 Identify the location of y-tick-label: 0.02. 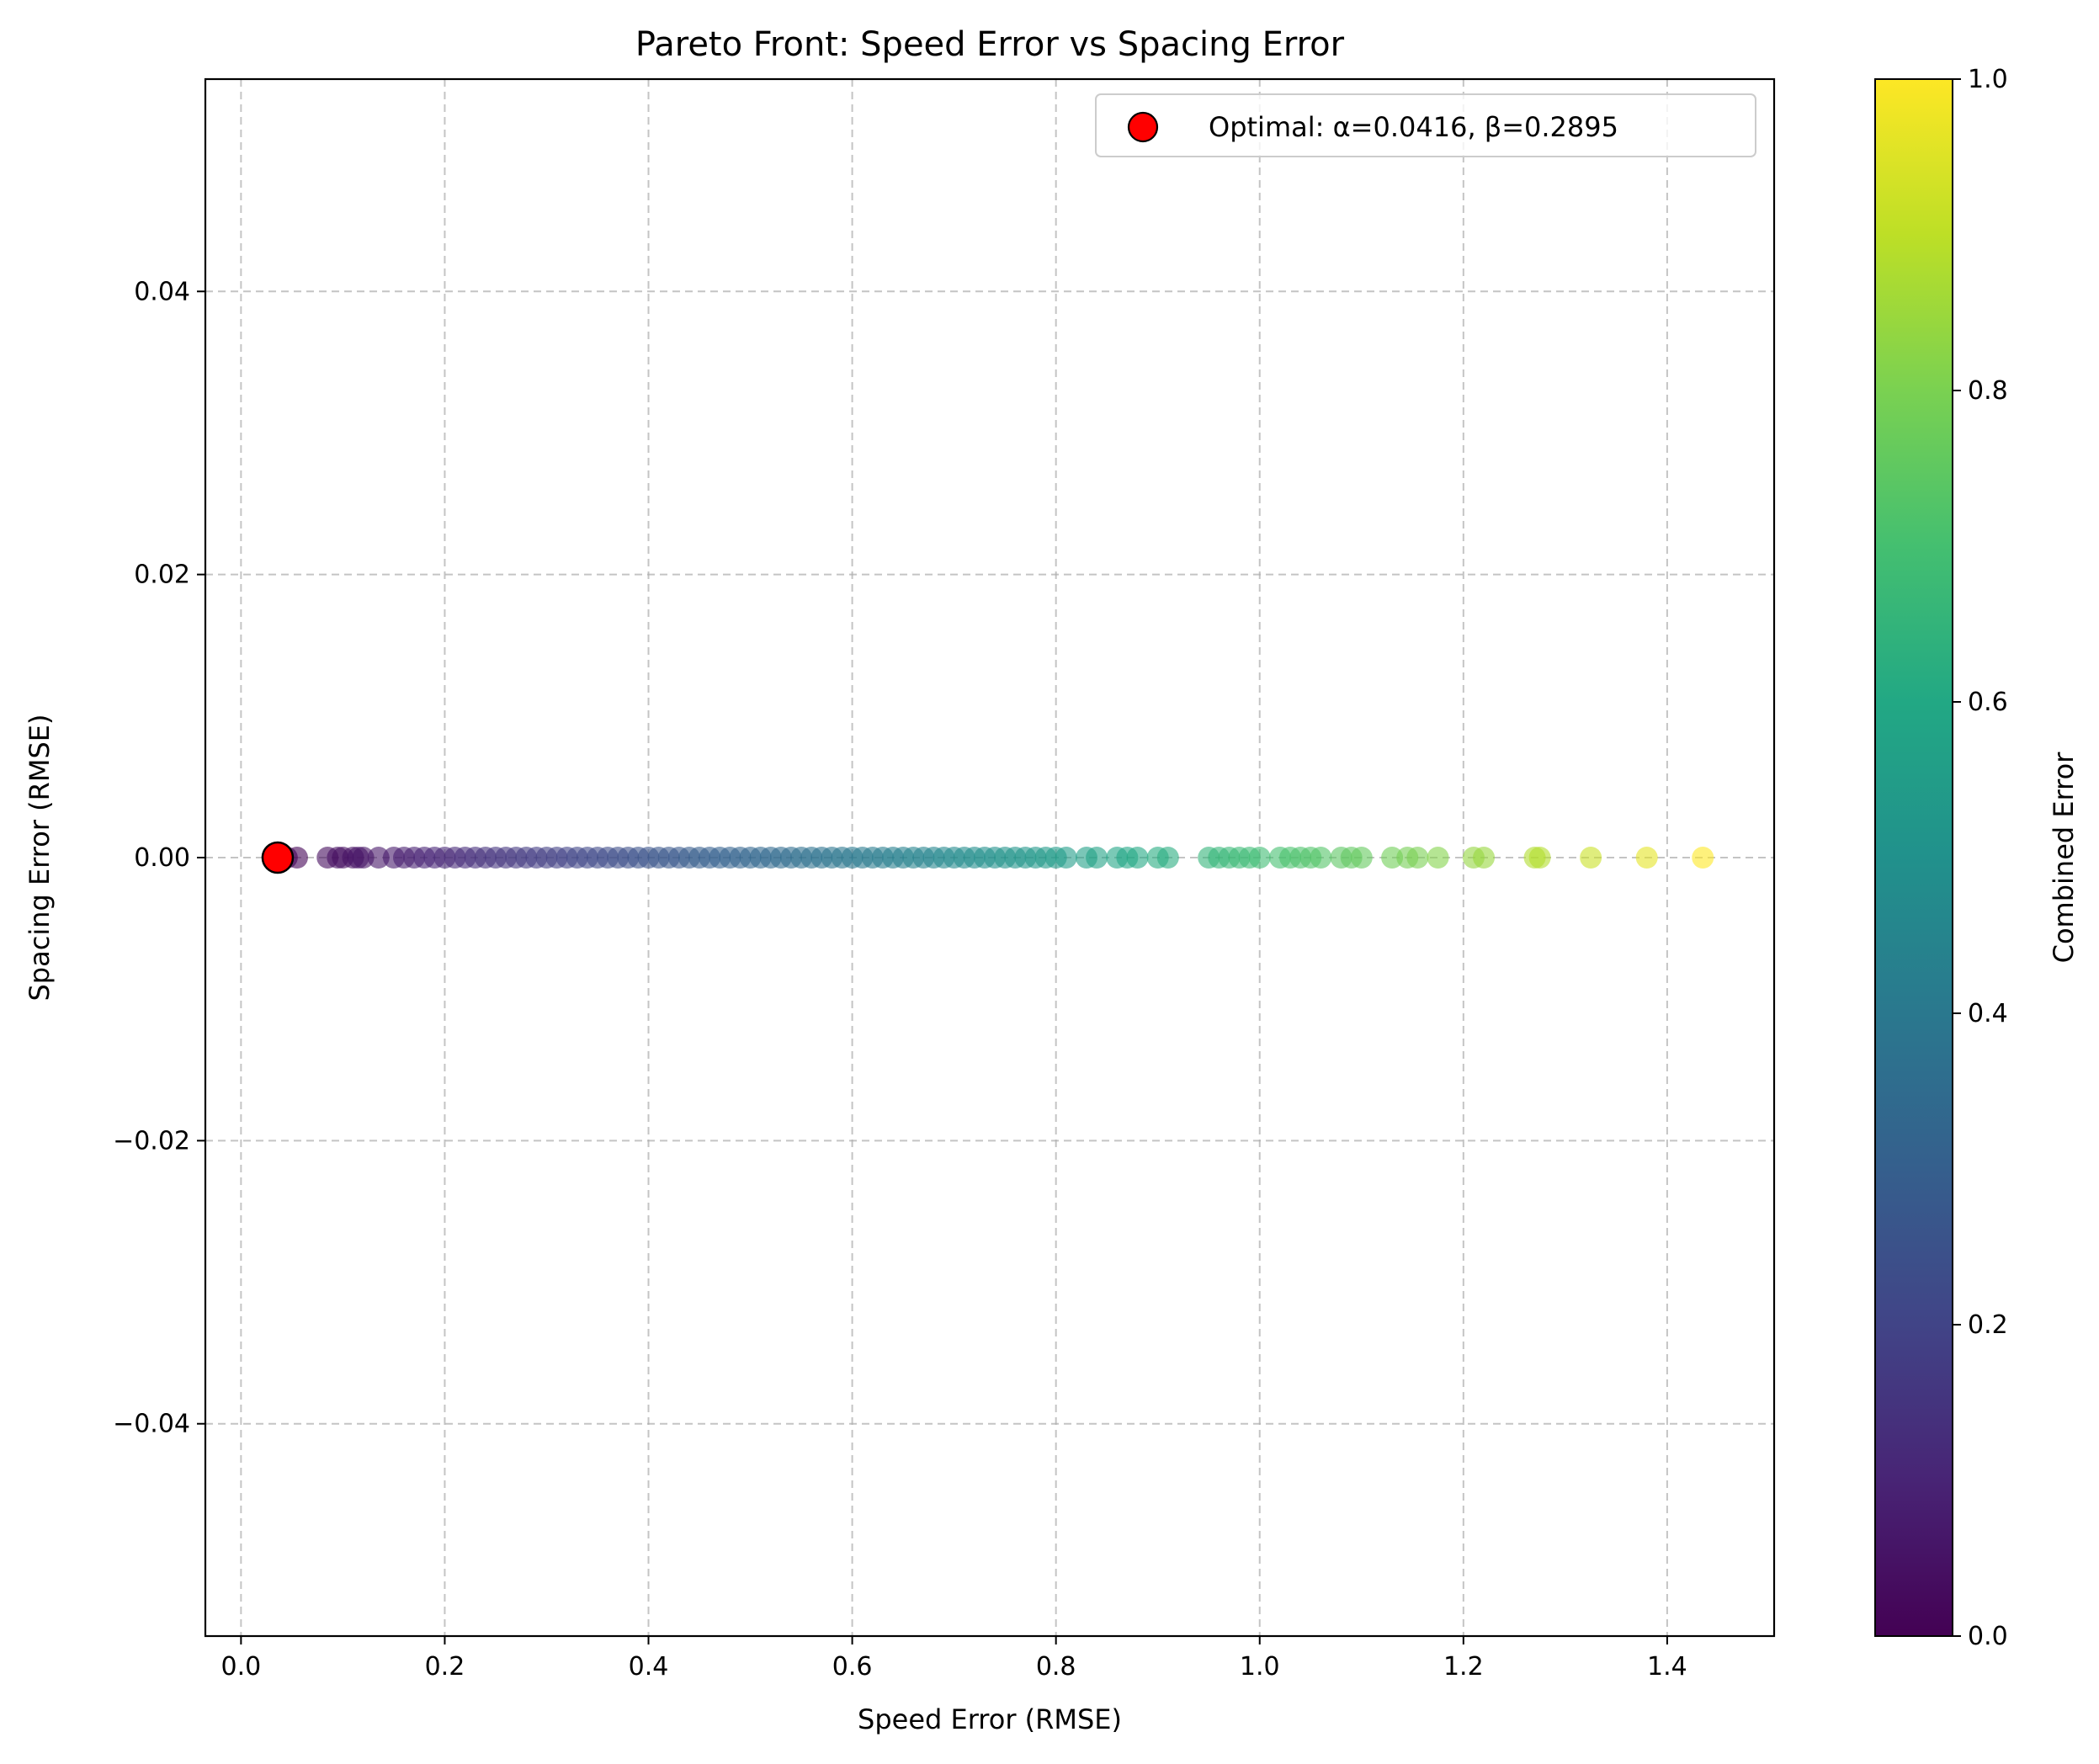
(162, 576).